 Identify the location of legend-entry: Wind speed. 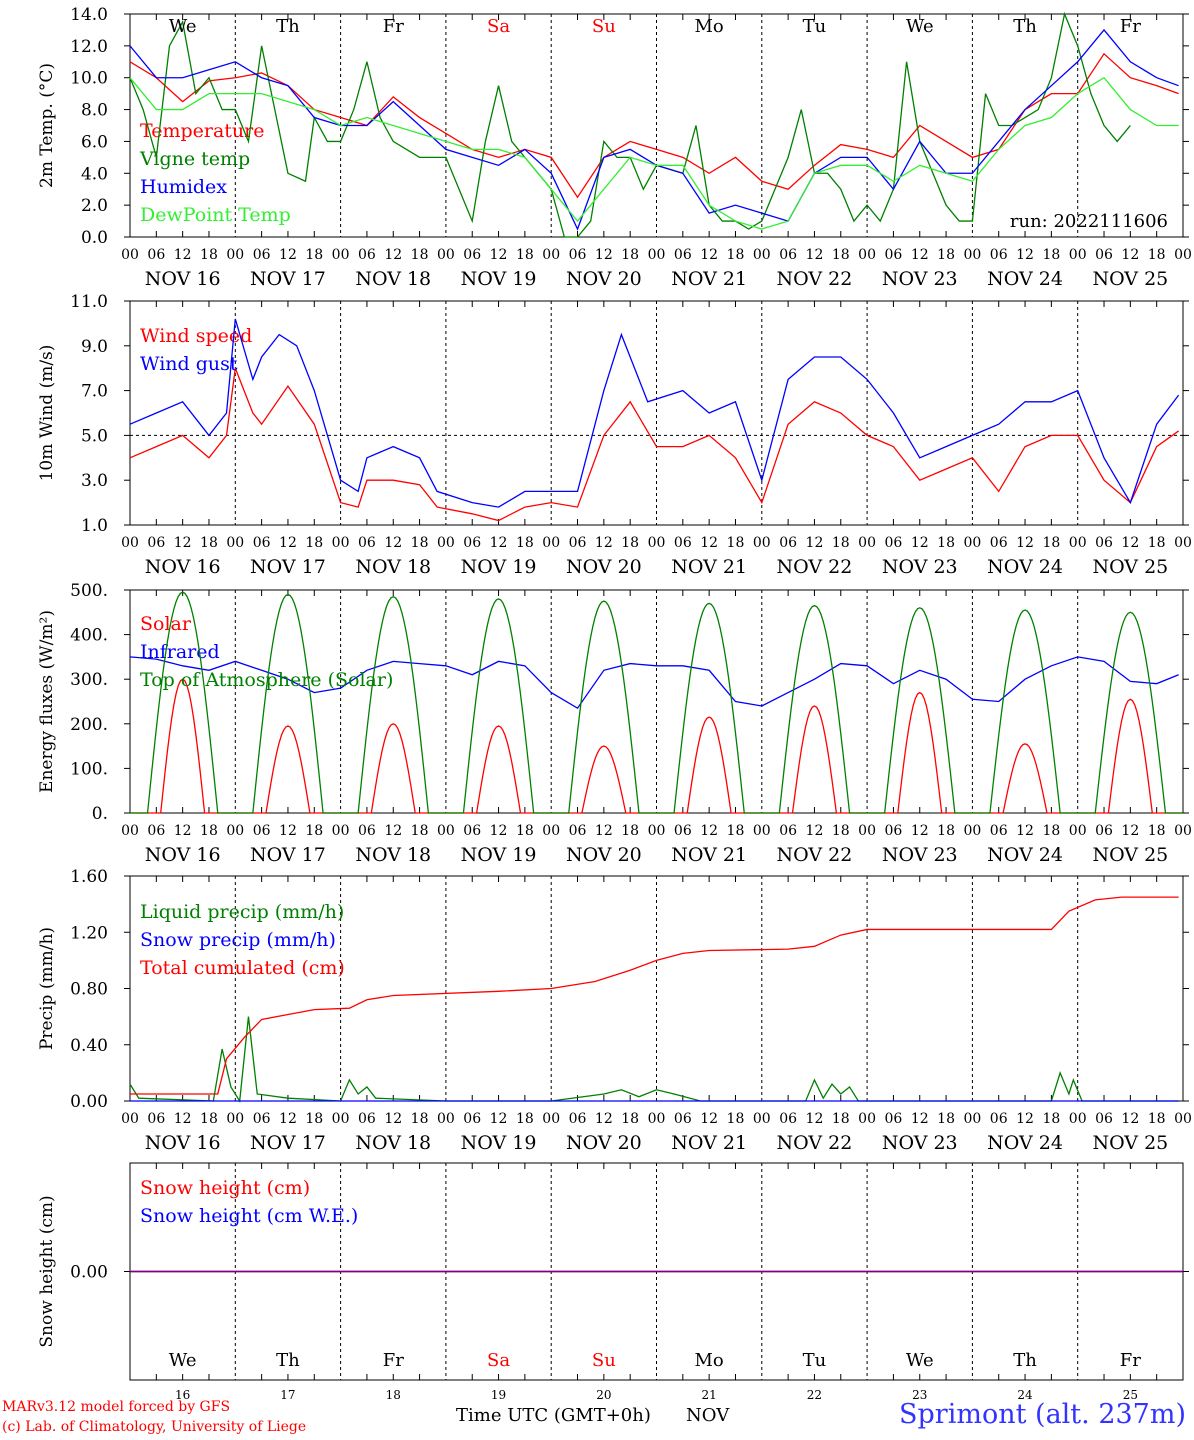
(196, 336).